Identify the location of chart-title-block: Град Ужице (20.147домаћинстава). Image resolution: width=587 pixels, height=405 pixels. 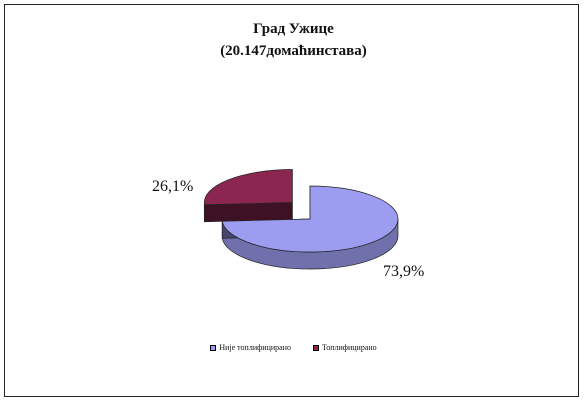
(293, 40).